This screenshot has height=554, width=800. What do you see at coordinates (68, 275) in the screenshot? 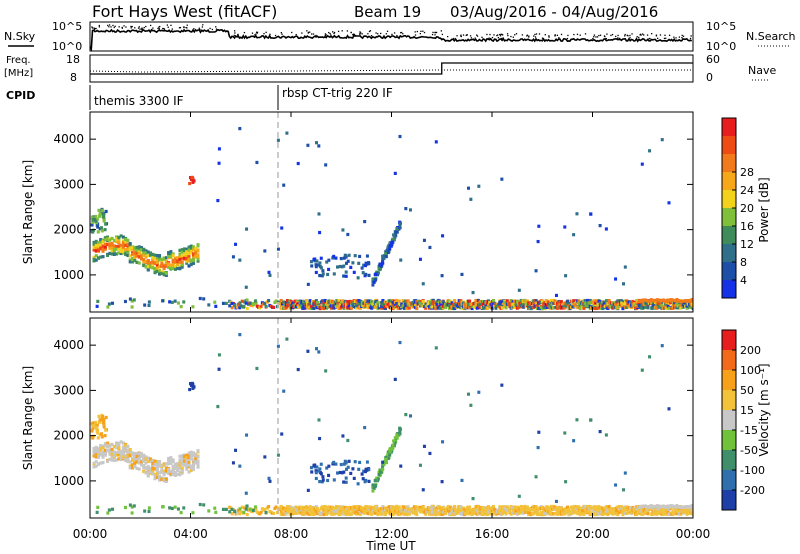
I see `y-tick-label: 1000` at bounding box center [68, 275].